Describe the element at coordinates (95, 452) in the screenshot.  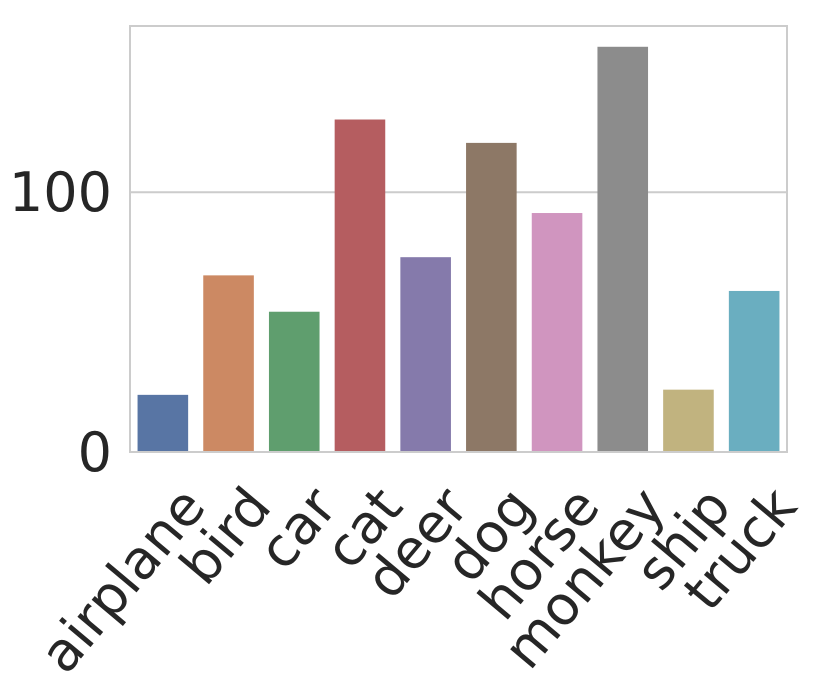
I see `y-tick-label: 0` at that location.